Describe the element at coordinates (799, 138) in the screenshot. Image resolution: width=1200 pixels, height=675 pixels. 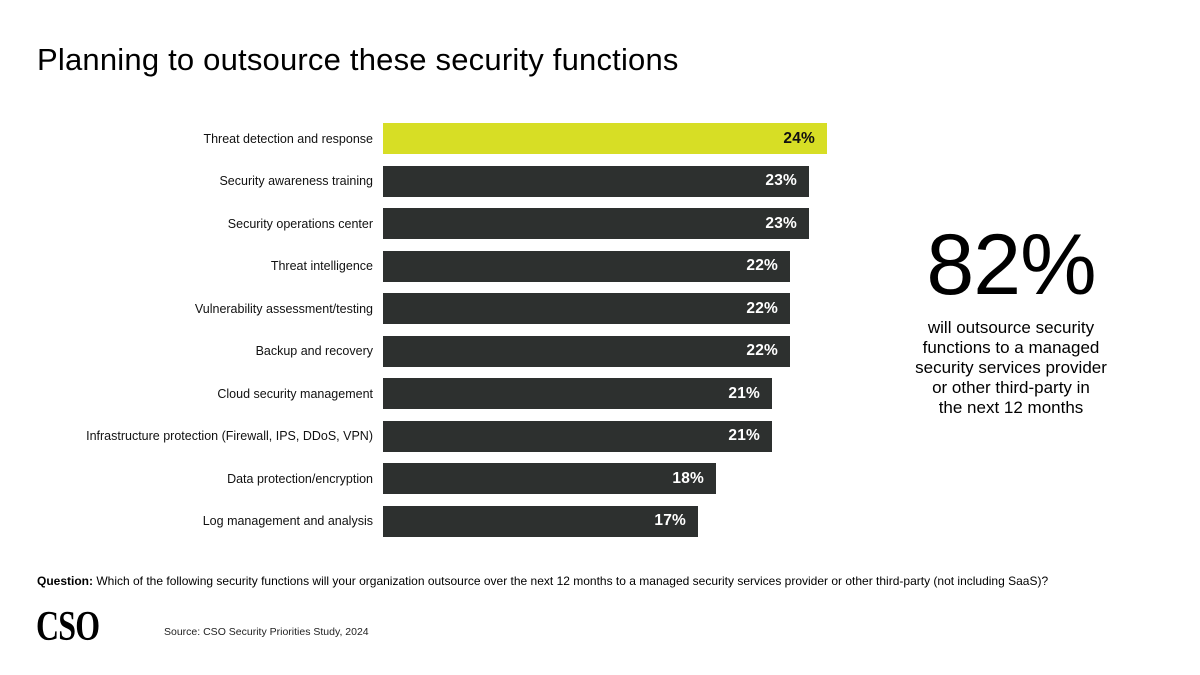
I see `bar-value: 24%` at that location.